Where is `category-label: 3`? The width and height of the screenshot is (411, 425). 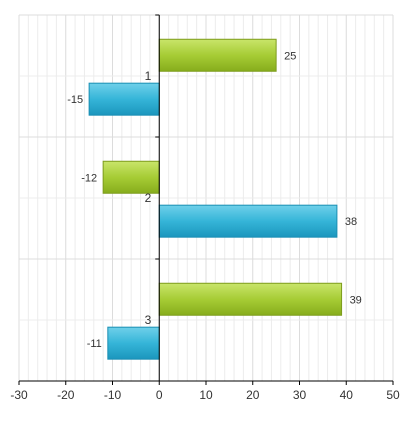 category-label: 3 is located at coordinates (148, 320).